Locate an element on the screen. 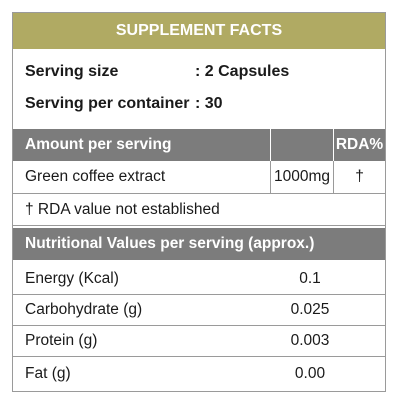 This screenshot has height=400, width=400. nutrient-value: 0.003 is located at coordinates (310, 340).